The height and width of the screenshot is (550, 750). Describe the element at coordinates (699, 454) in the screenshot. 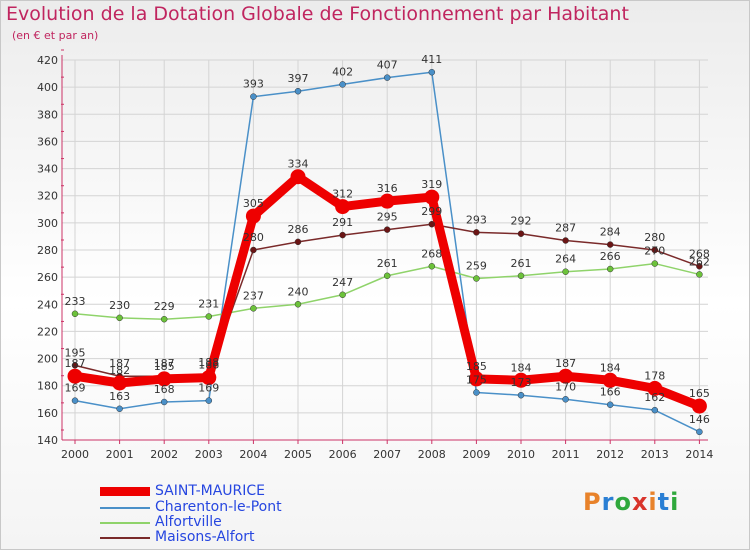

I see `x-tick-label: 2014` at that location.